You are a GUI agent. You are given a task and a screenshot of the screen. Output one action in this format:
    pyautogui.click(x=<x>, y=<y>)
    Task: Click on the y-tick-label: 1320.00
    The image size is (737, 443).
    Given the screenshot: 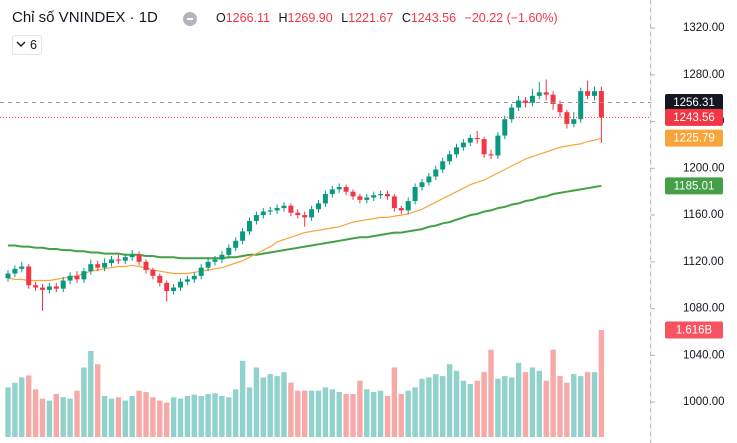 What is the action you would take?
    pyautogui.click(x=704, y=28)
    